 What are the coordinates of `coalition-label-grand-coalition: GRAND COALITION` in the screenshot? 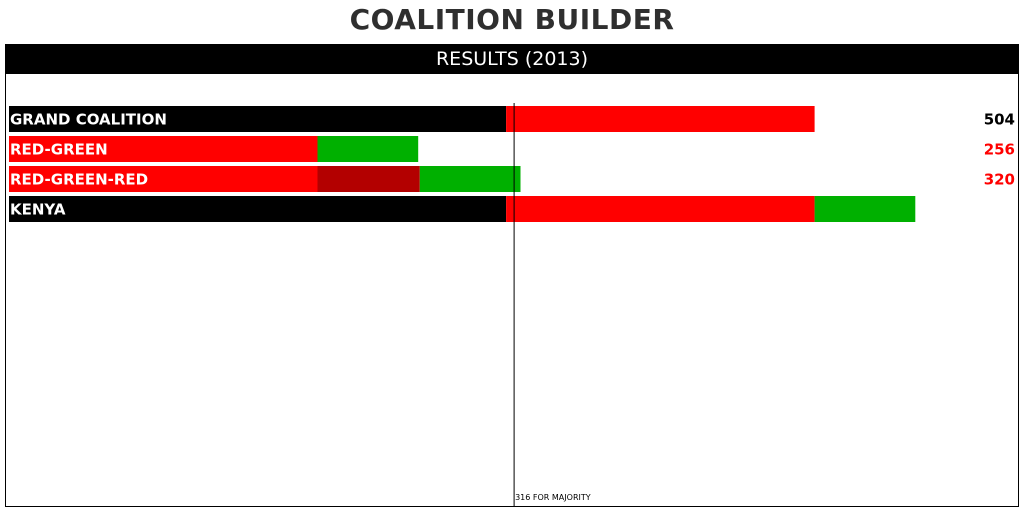 It's located at (88, 120).